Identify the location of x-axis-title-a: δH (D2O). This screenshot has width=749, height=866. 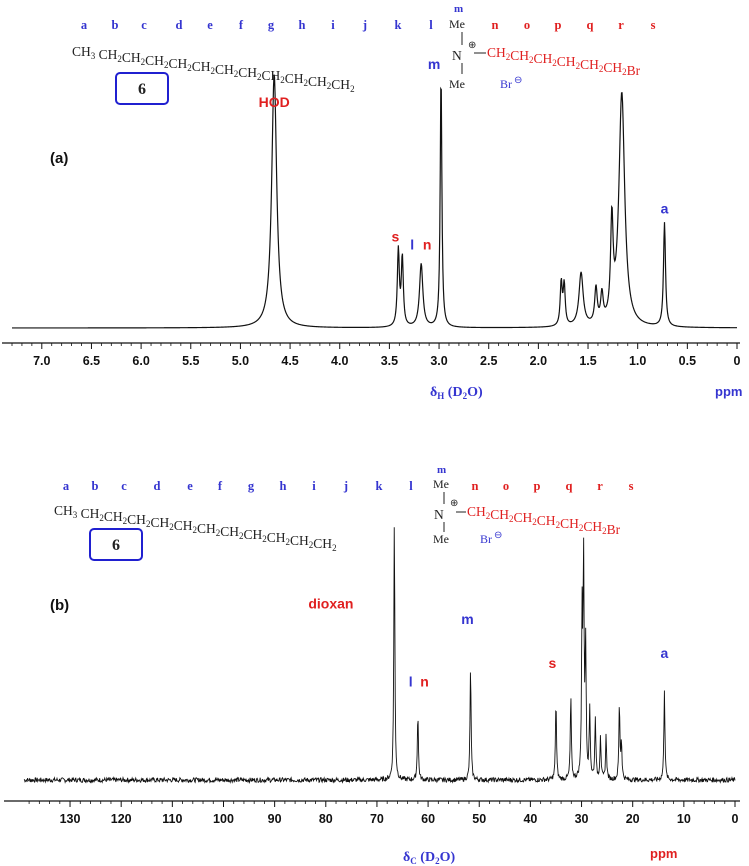
(456, 393).